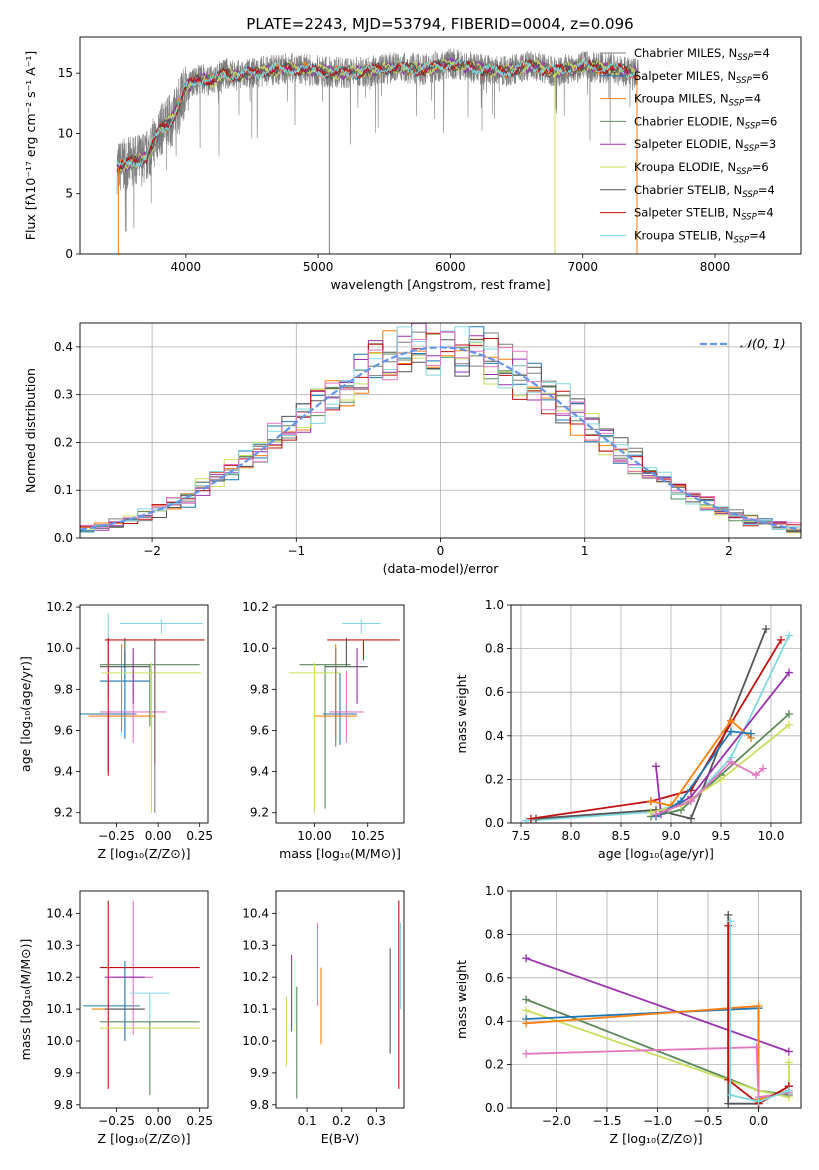 This screenshot has height=1170, width=819. I want to click on legend-label-text: Chabrier MILES, N, so click(685, 53).